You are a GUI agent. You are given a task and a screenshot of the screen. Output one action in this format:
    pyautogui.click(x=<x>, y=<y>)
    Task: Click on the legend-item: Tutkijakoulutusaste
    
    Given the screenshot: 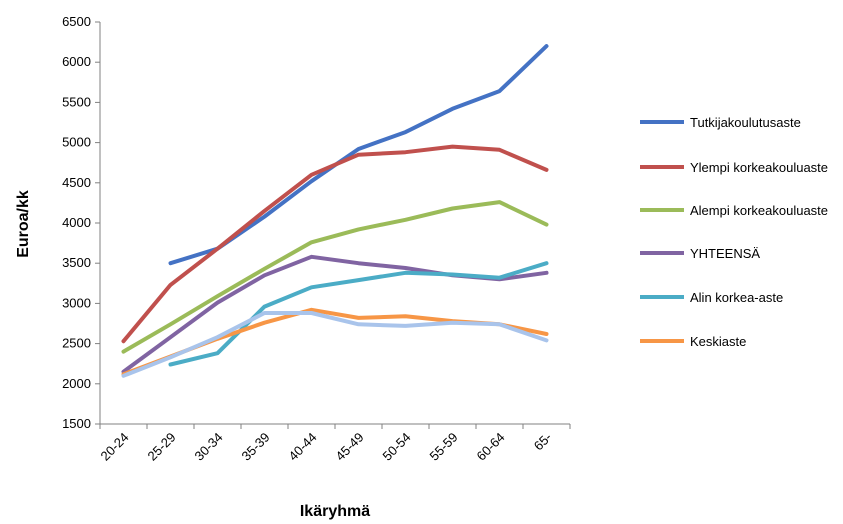 What is the action you would take?
    pyautogui.click(x=740, y=122)
    